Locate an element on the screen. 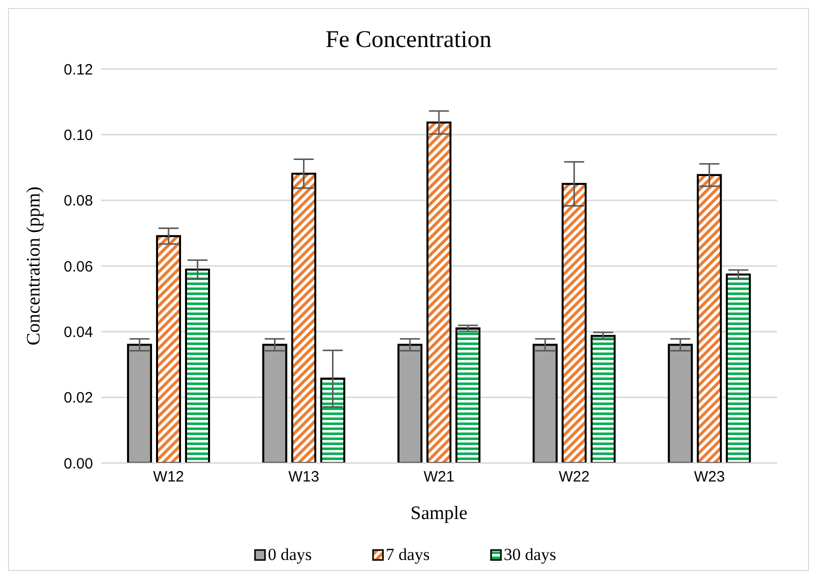  x-tick-label: W23 is located at coordinates (709, 477).